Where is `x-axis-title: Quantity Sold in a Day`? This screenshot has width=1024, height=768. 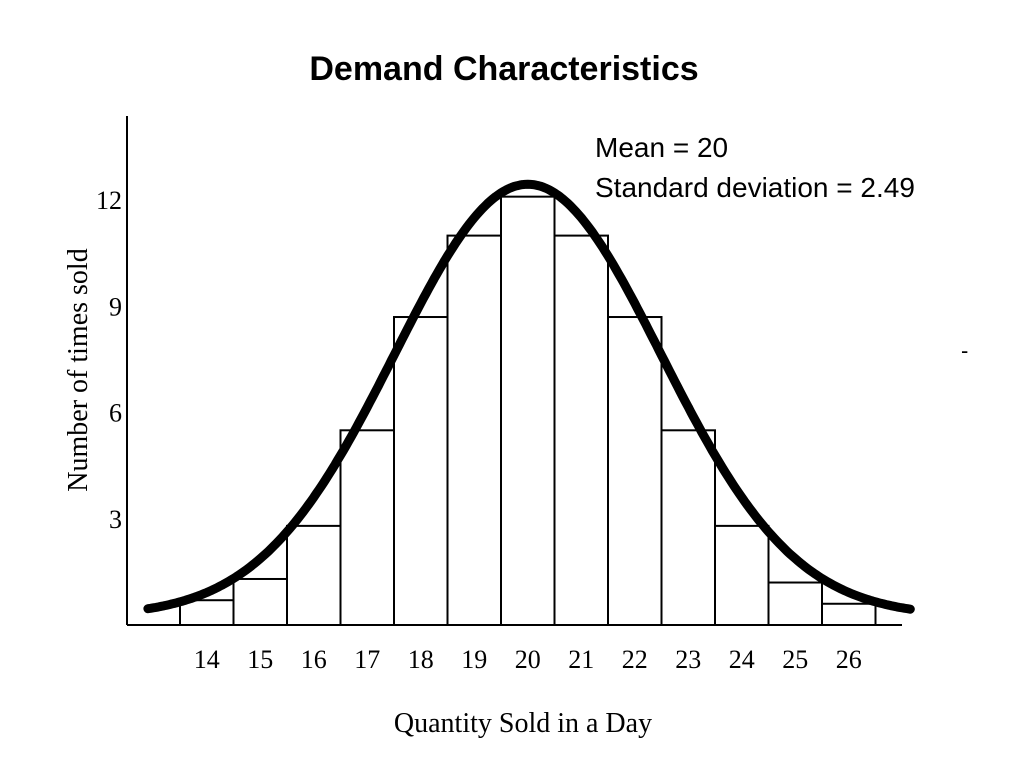 x-axis-title: Quantity Sold in a Day is located at coordinates (523, 723).